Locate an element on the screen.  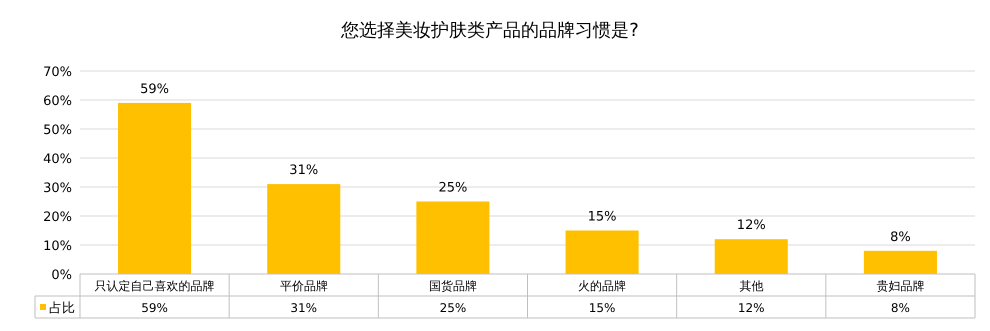
y-tick-label: 0% is located at coordinates (61, 275).